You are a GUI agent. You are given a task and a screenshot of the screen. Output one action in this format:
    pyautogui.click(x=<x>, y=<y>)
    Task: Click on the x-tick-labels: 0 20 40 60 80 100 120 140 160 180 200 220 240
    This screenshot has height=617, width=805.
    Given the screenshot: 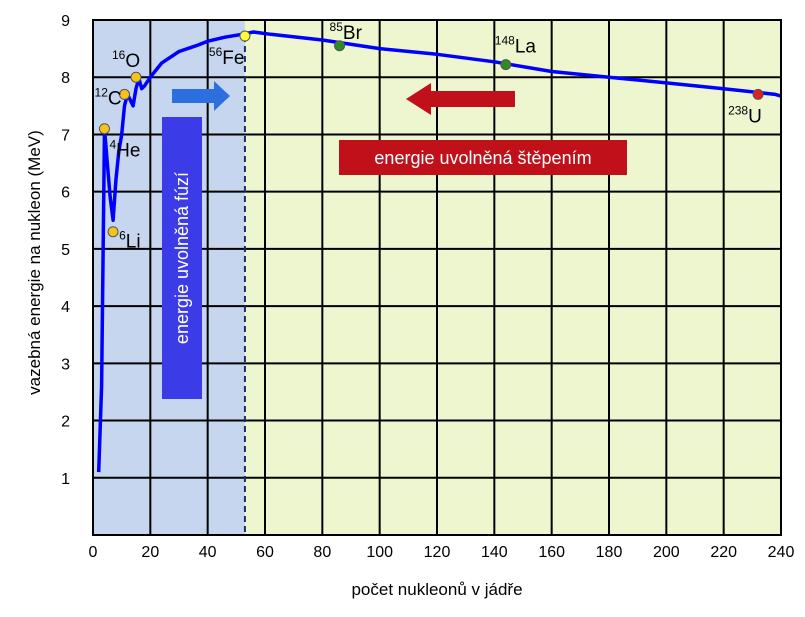 What is the action you would take?
    pyautogui.click(x=442, y=552)
    